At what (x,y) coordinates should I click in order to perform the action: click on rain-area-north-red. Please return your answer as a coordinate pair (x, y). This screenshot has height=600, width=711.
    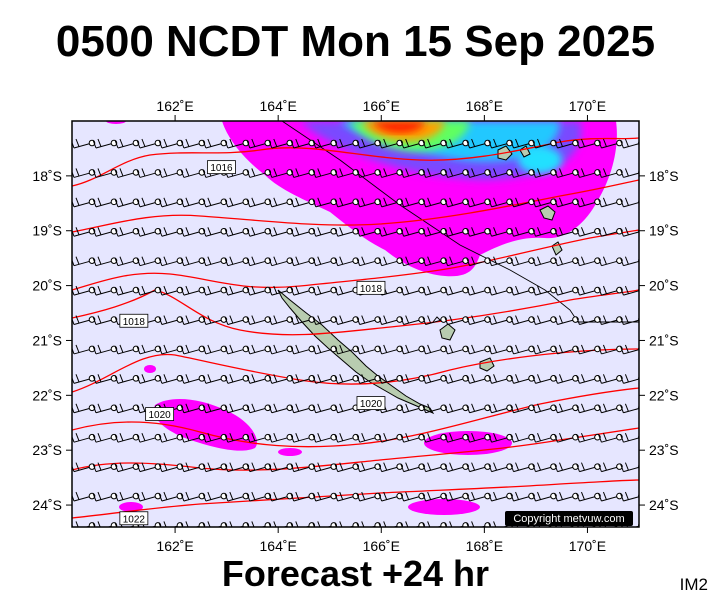
    Looking at the image, I should click on (398, 127).